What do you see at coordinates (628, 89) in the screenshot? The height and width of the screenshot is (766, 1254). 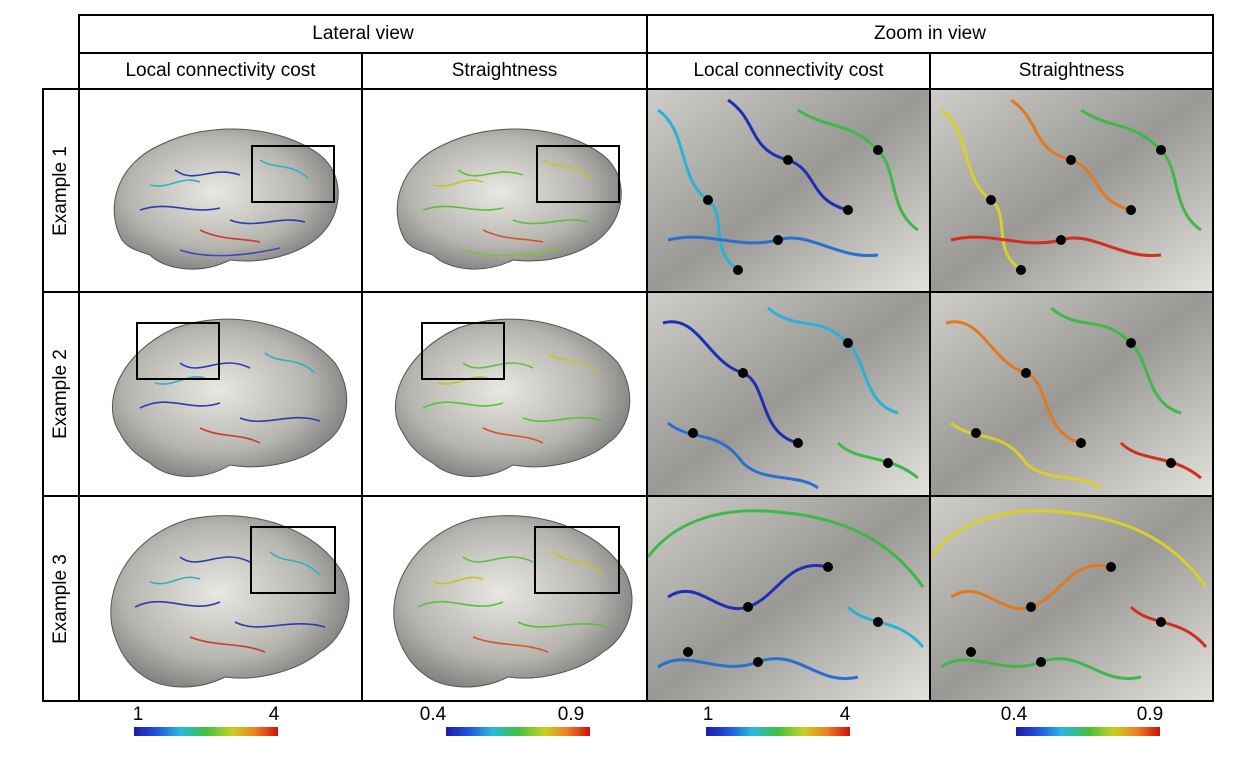 I see `header-bottom-border` at bounding box center [628, 89].